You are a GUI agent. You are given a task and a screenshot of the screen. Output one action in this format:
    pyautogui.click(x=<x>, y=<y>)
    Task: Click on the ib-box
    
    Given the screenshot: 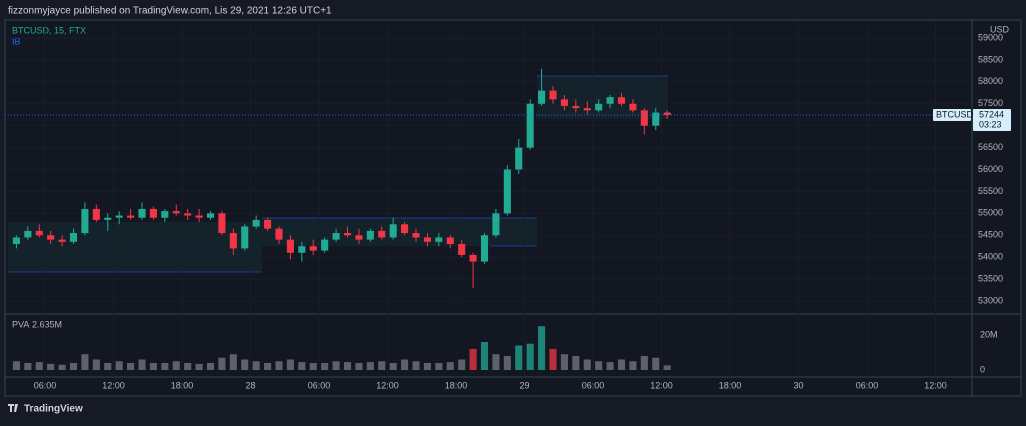 What is the action you would take?
    pyautogui.click(x=602, y=97)
    